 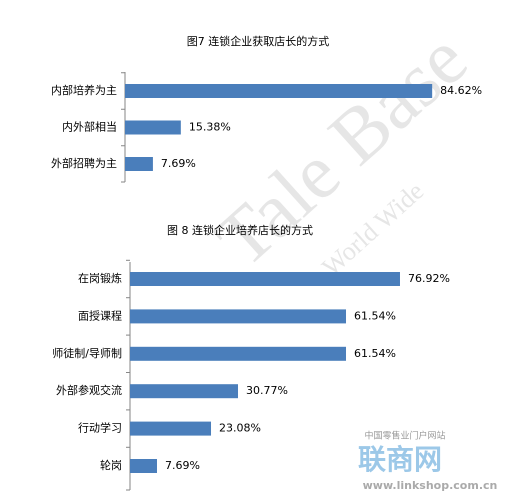 I want to click on value-label: 76.92%, so click(x=429, y=278).